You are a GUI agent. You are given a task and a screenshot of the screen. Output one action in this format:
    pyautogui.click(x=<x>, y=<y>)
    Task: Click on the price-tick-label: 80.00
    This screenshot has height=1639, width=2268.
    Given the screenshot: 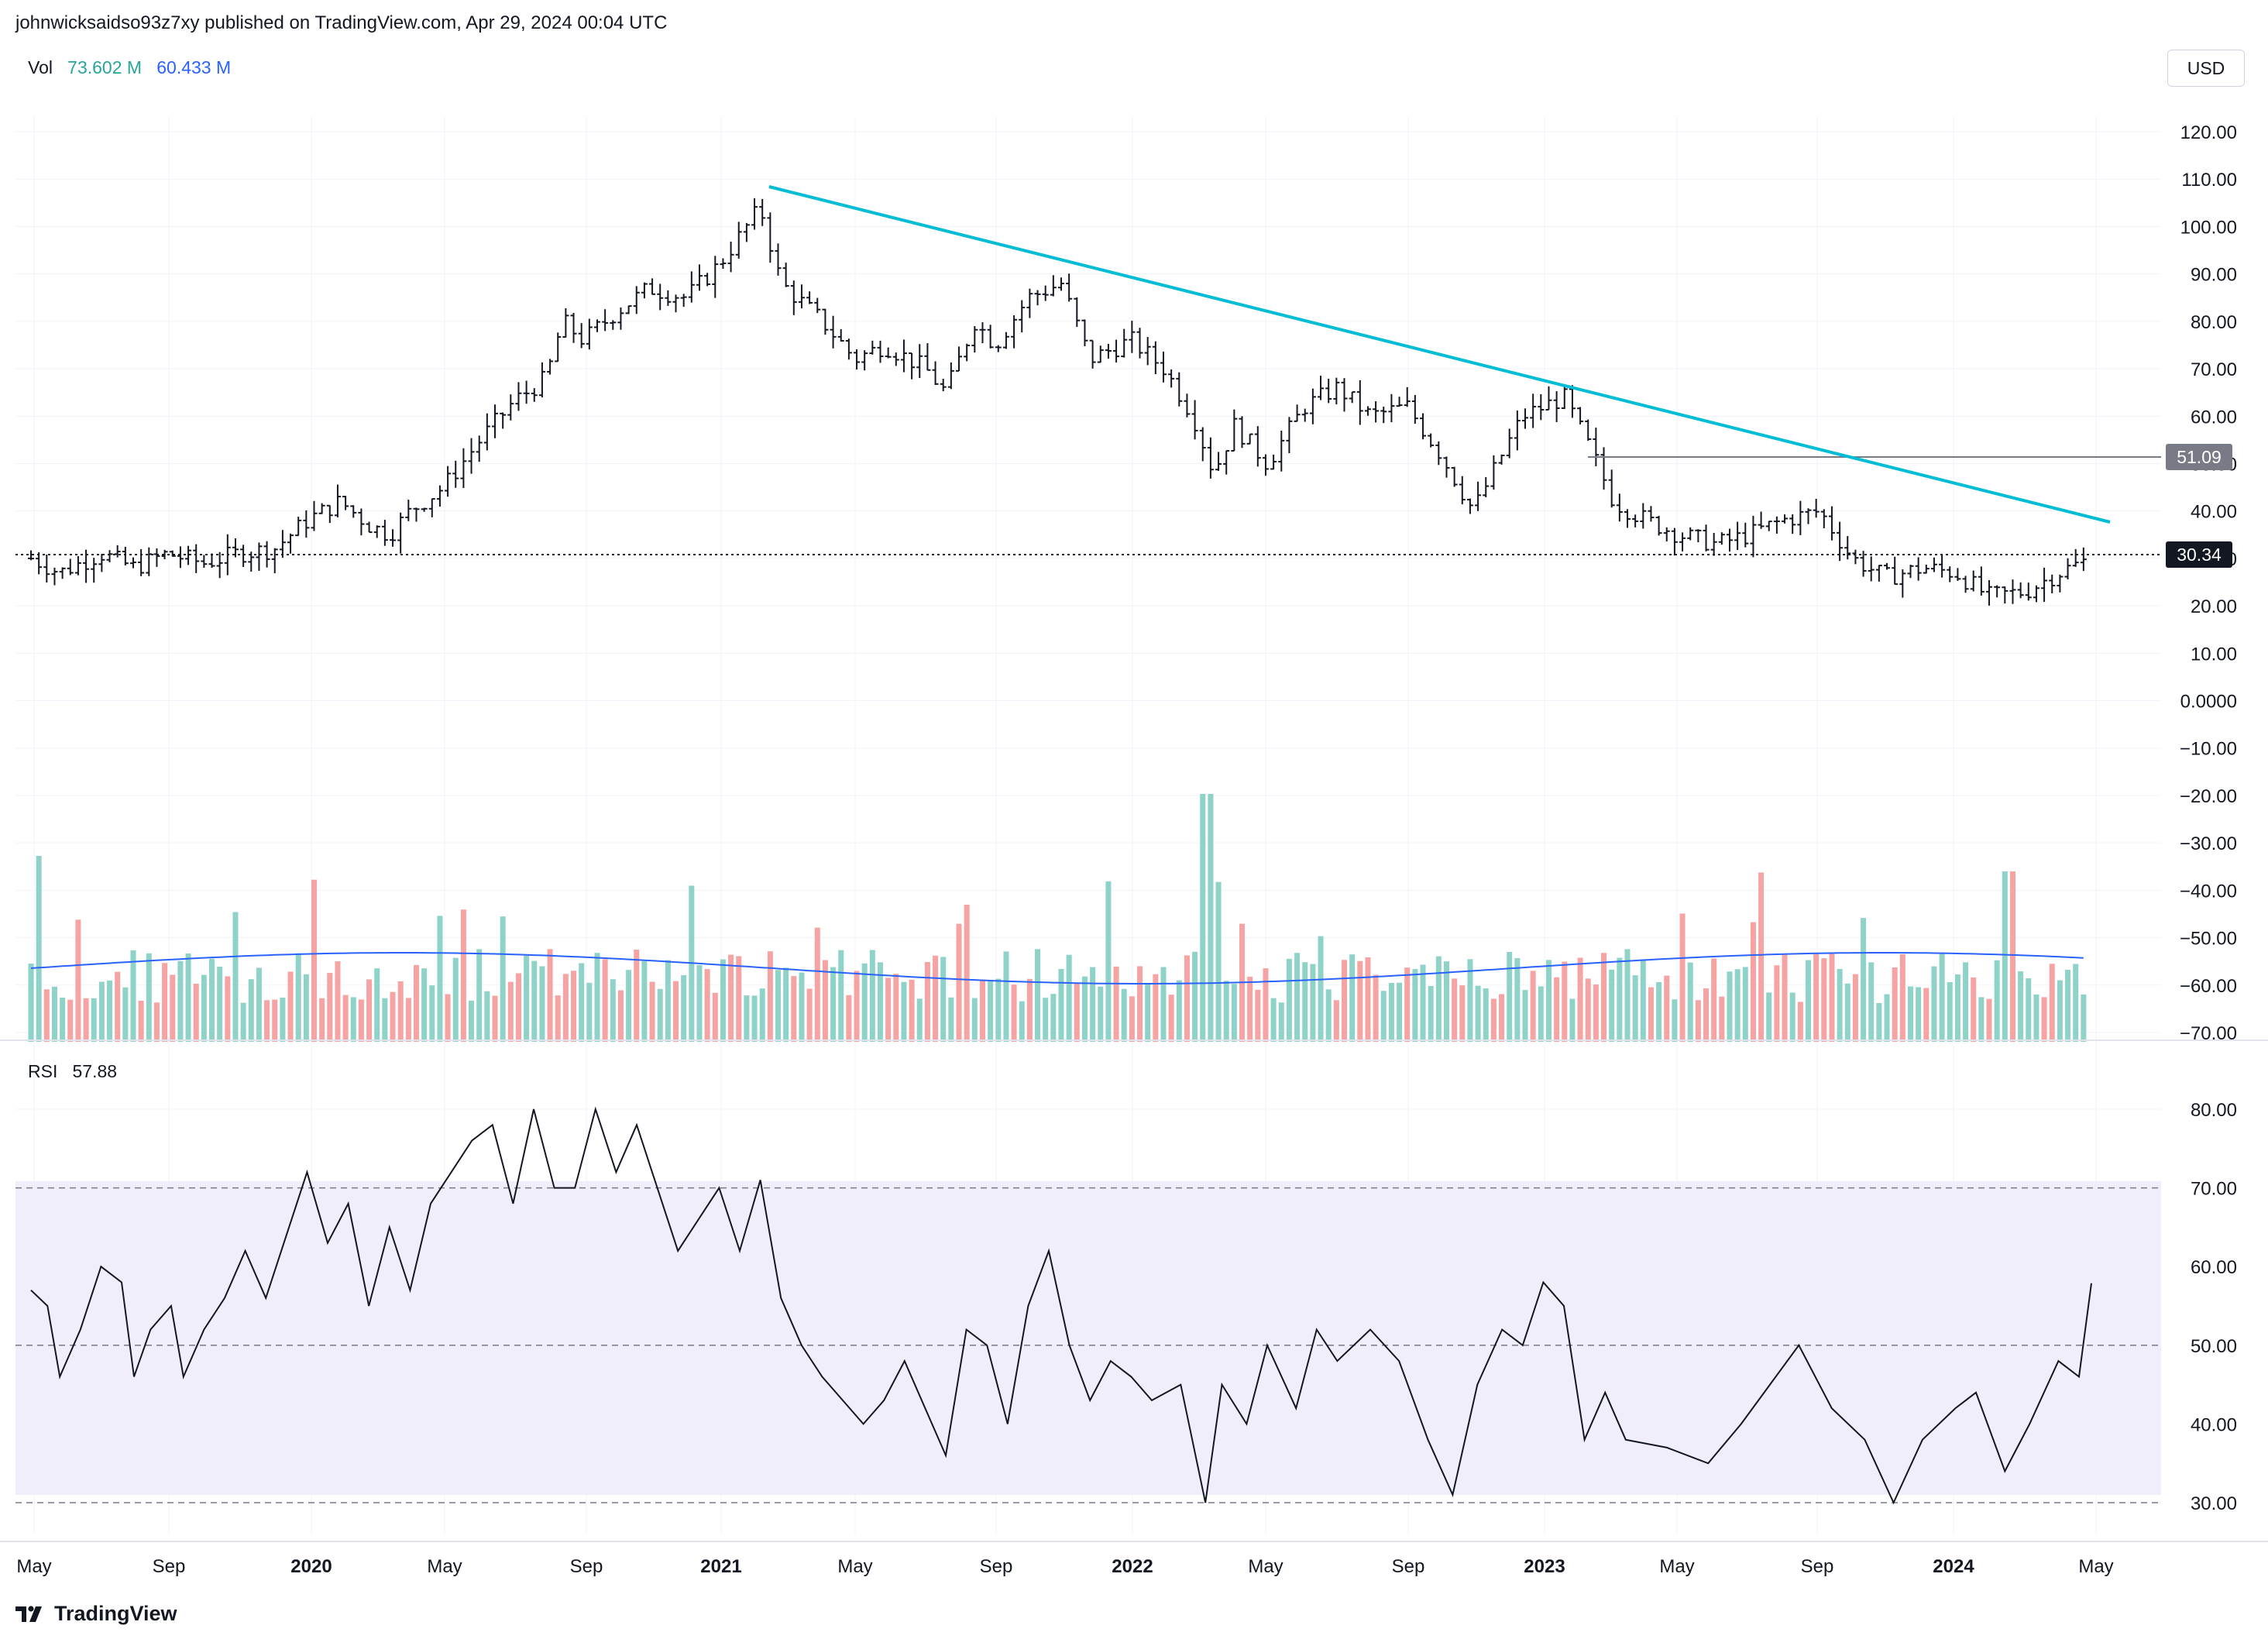 What is the action you would take?
    pyautogui.click(x=2214, y=323)
    